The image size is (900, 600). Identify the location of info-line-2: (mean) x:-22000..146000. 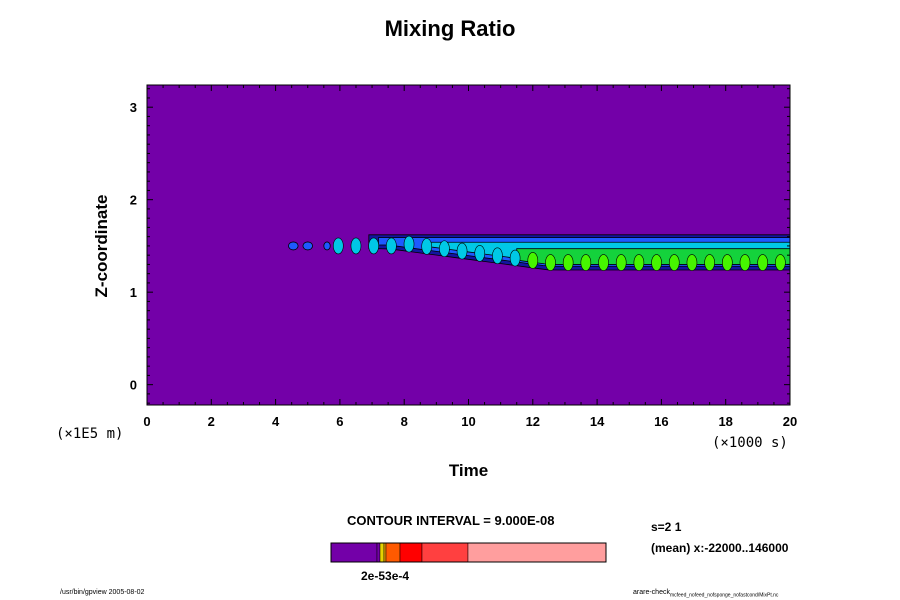
(720, 548).